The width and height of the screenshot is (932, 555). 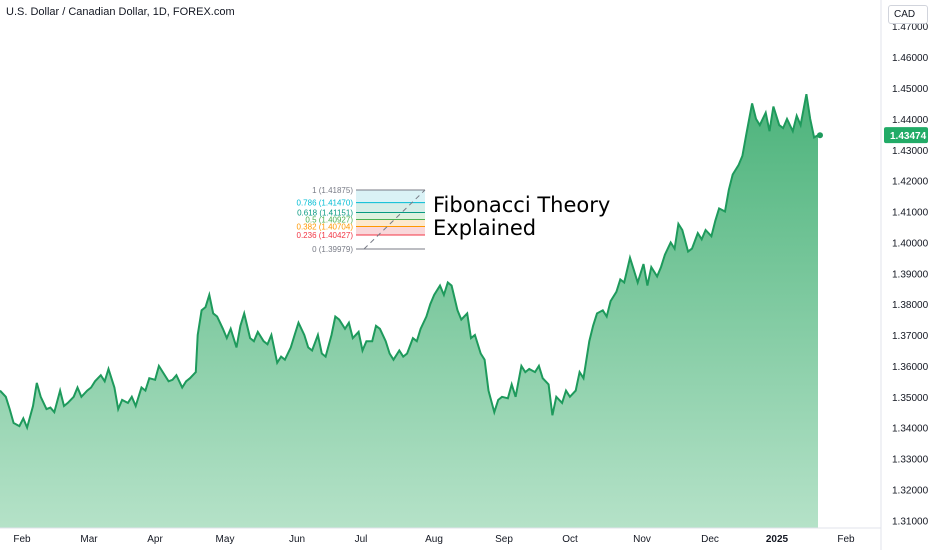 I want to click on fib-level-label: 0.236 (1.40427), so click(x=325, y=235).